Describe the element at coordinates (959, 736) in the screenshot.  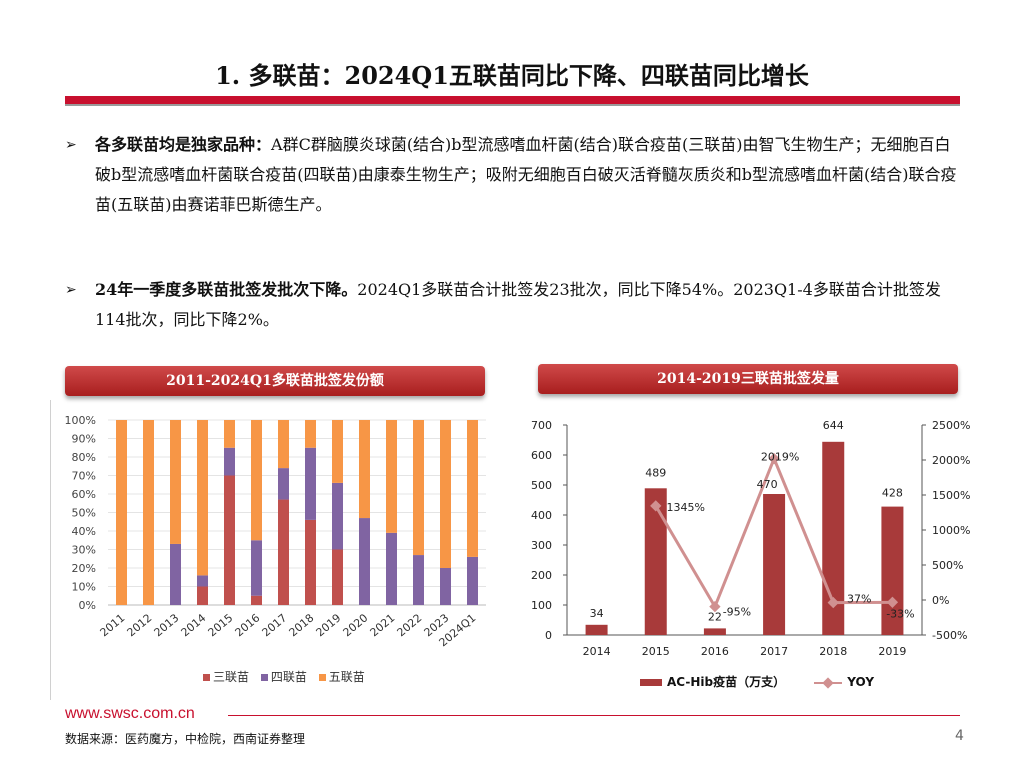
I see `page-number: 4` at that location.